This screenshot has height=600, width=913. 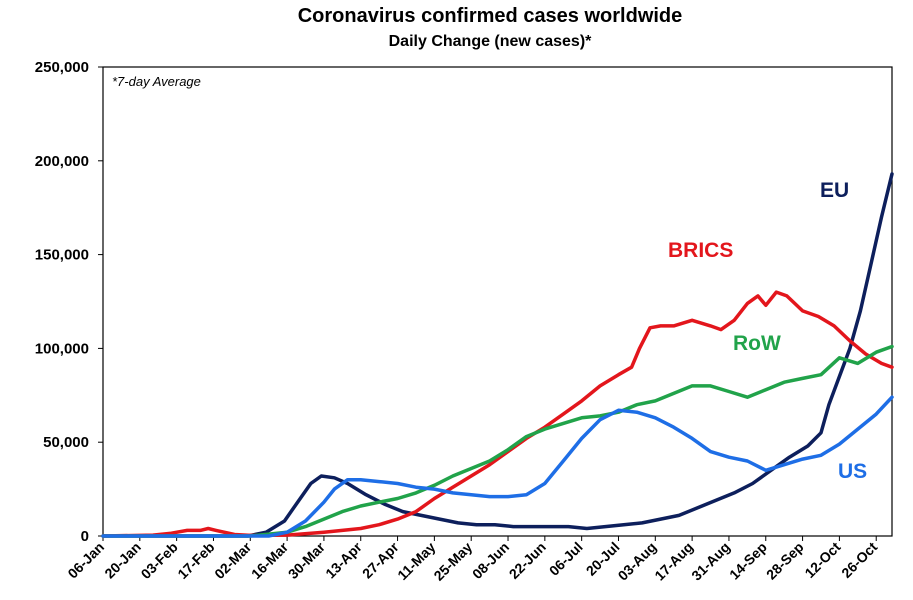 I want to click on x-tick-label: 06-Jul, so click(x=566, y=559).